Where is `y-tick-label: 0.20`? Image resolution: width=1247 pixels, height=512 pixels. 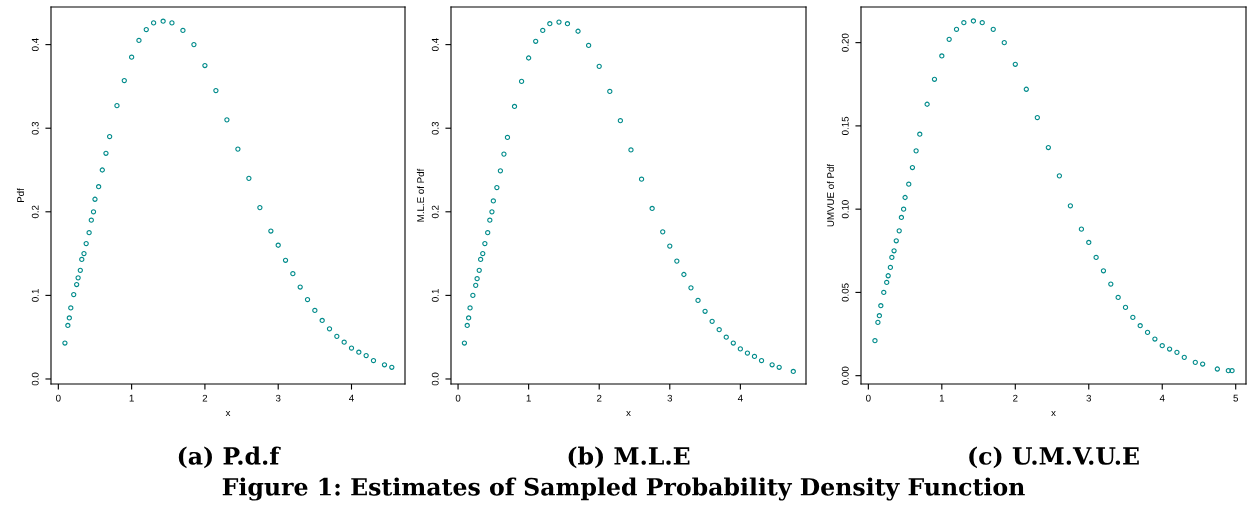
y-tick-label: 0.20 is located at coordinates (845, 42).